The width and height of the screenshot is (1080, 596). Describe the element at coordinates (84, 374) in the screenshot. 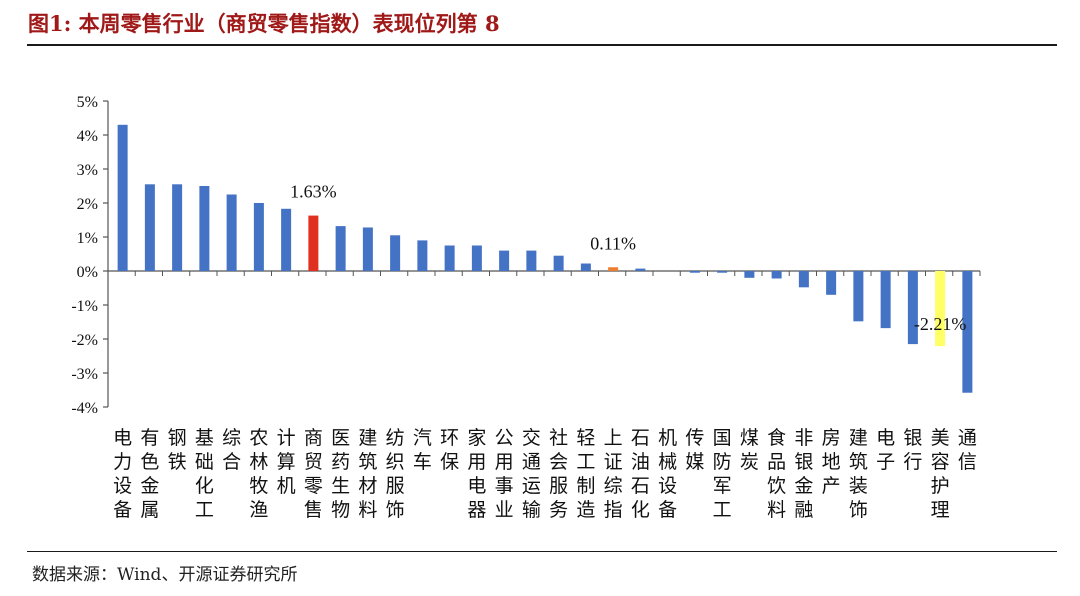

I see `y-tick-label: -3%` at that location.